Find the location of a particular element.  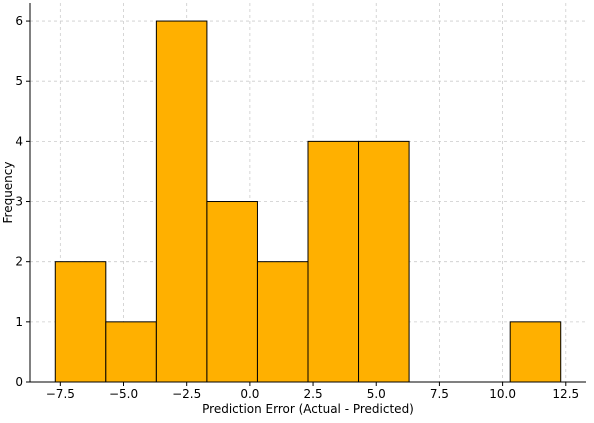

y-tick-label: 4 is located at coordinates (19, 141).